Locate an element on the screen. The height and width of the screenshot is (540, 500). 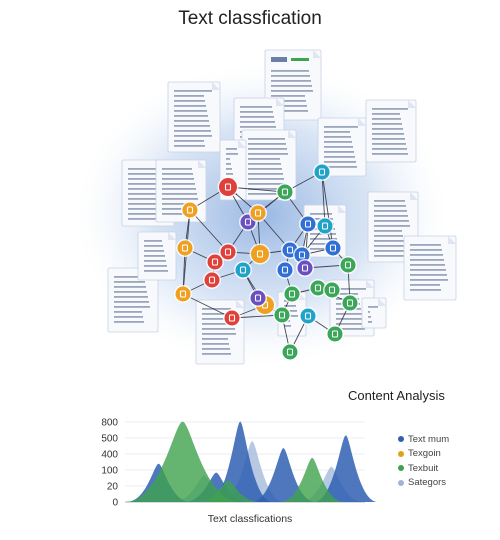
content-analysis-title: Content Analysis is located at coordinates (396, 395).